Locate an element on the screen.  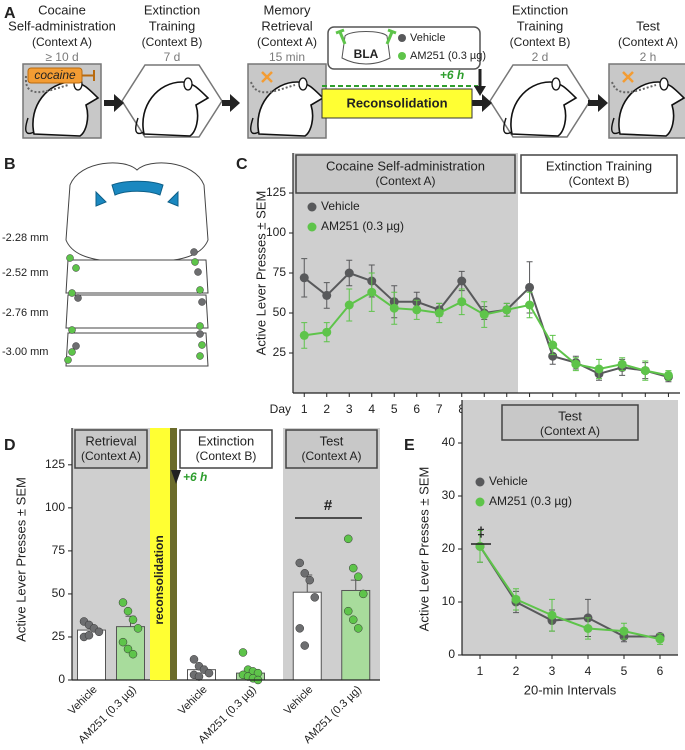
x-tick-label: 7 is located at coordinates (439, 409).